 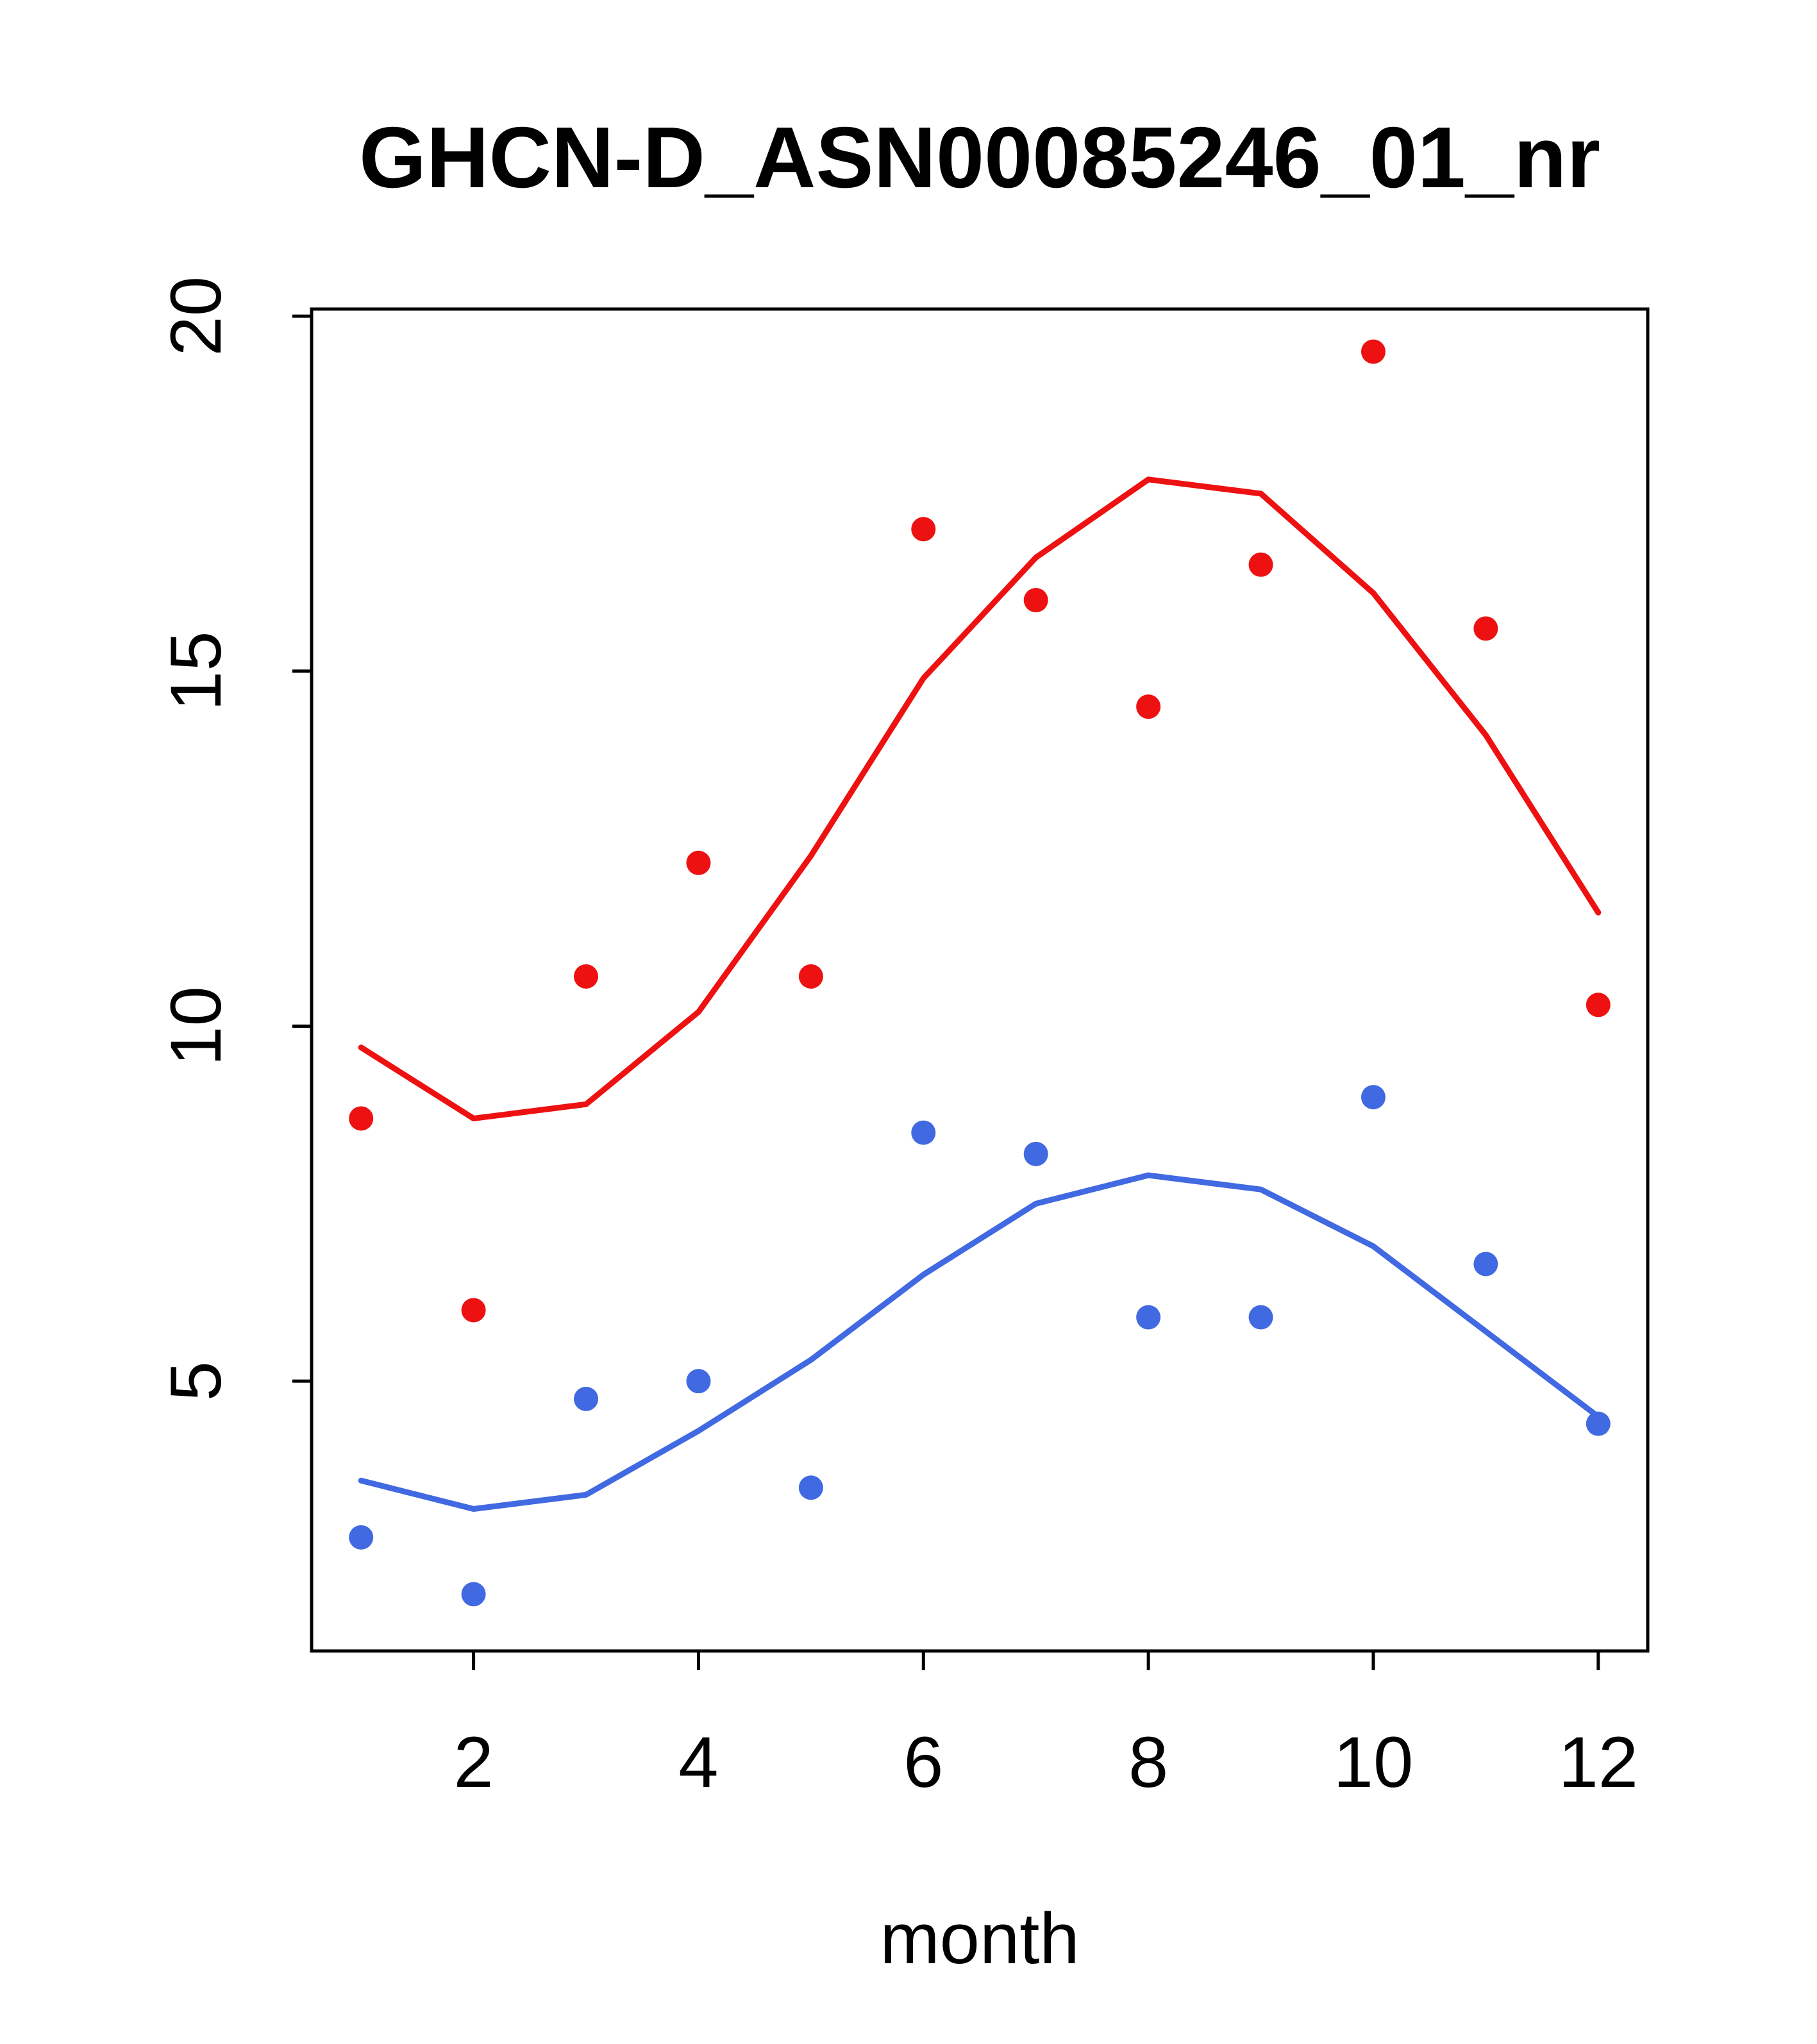 I want to click on x-tick-label: 8, so click(x=1148, y=1762).